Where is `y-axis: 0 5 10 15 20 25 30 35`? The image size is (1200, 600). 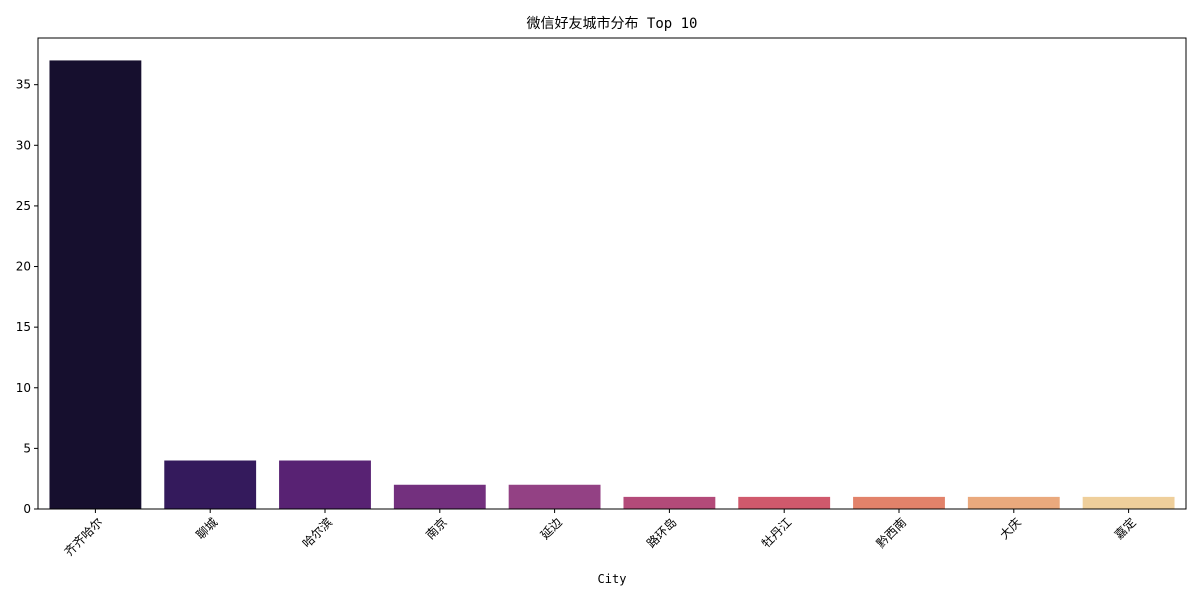
y-axis: 0 5 10 15 20 25 30 35 is located at coordinates (27, 297).